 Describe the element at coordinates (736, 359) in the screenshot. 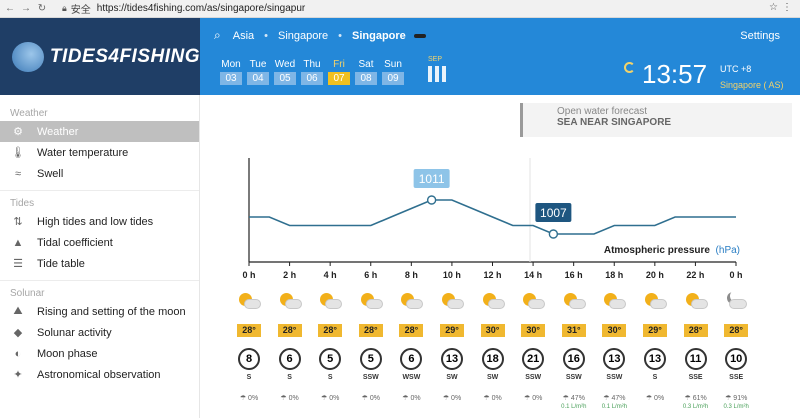

I see `wind-speed-badge: 10` at that location.